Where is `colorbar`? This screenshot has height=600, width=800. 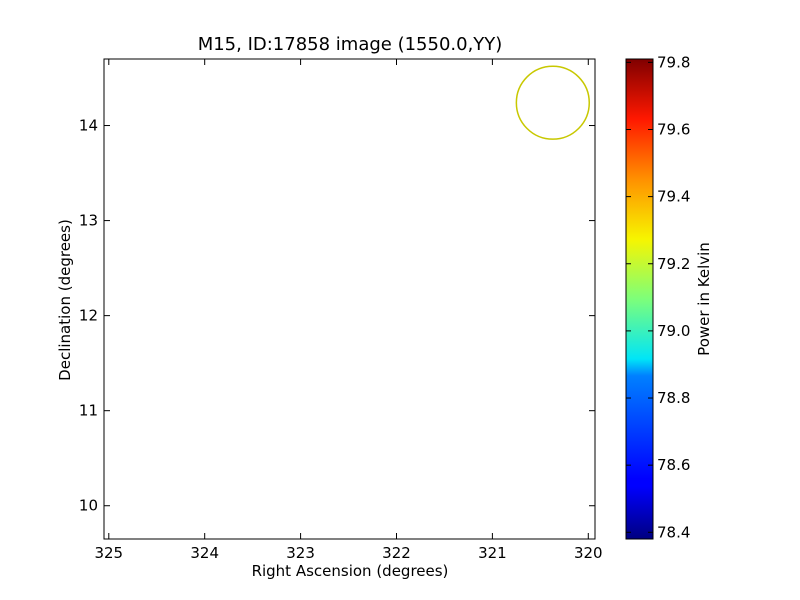 colorbar is located at coordinates (639, 299).